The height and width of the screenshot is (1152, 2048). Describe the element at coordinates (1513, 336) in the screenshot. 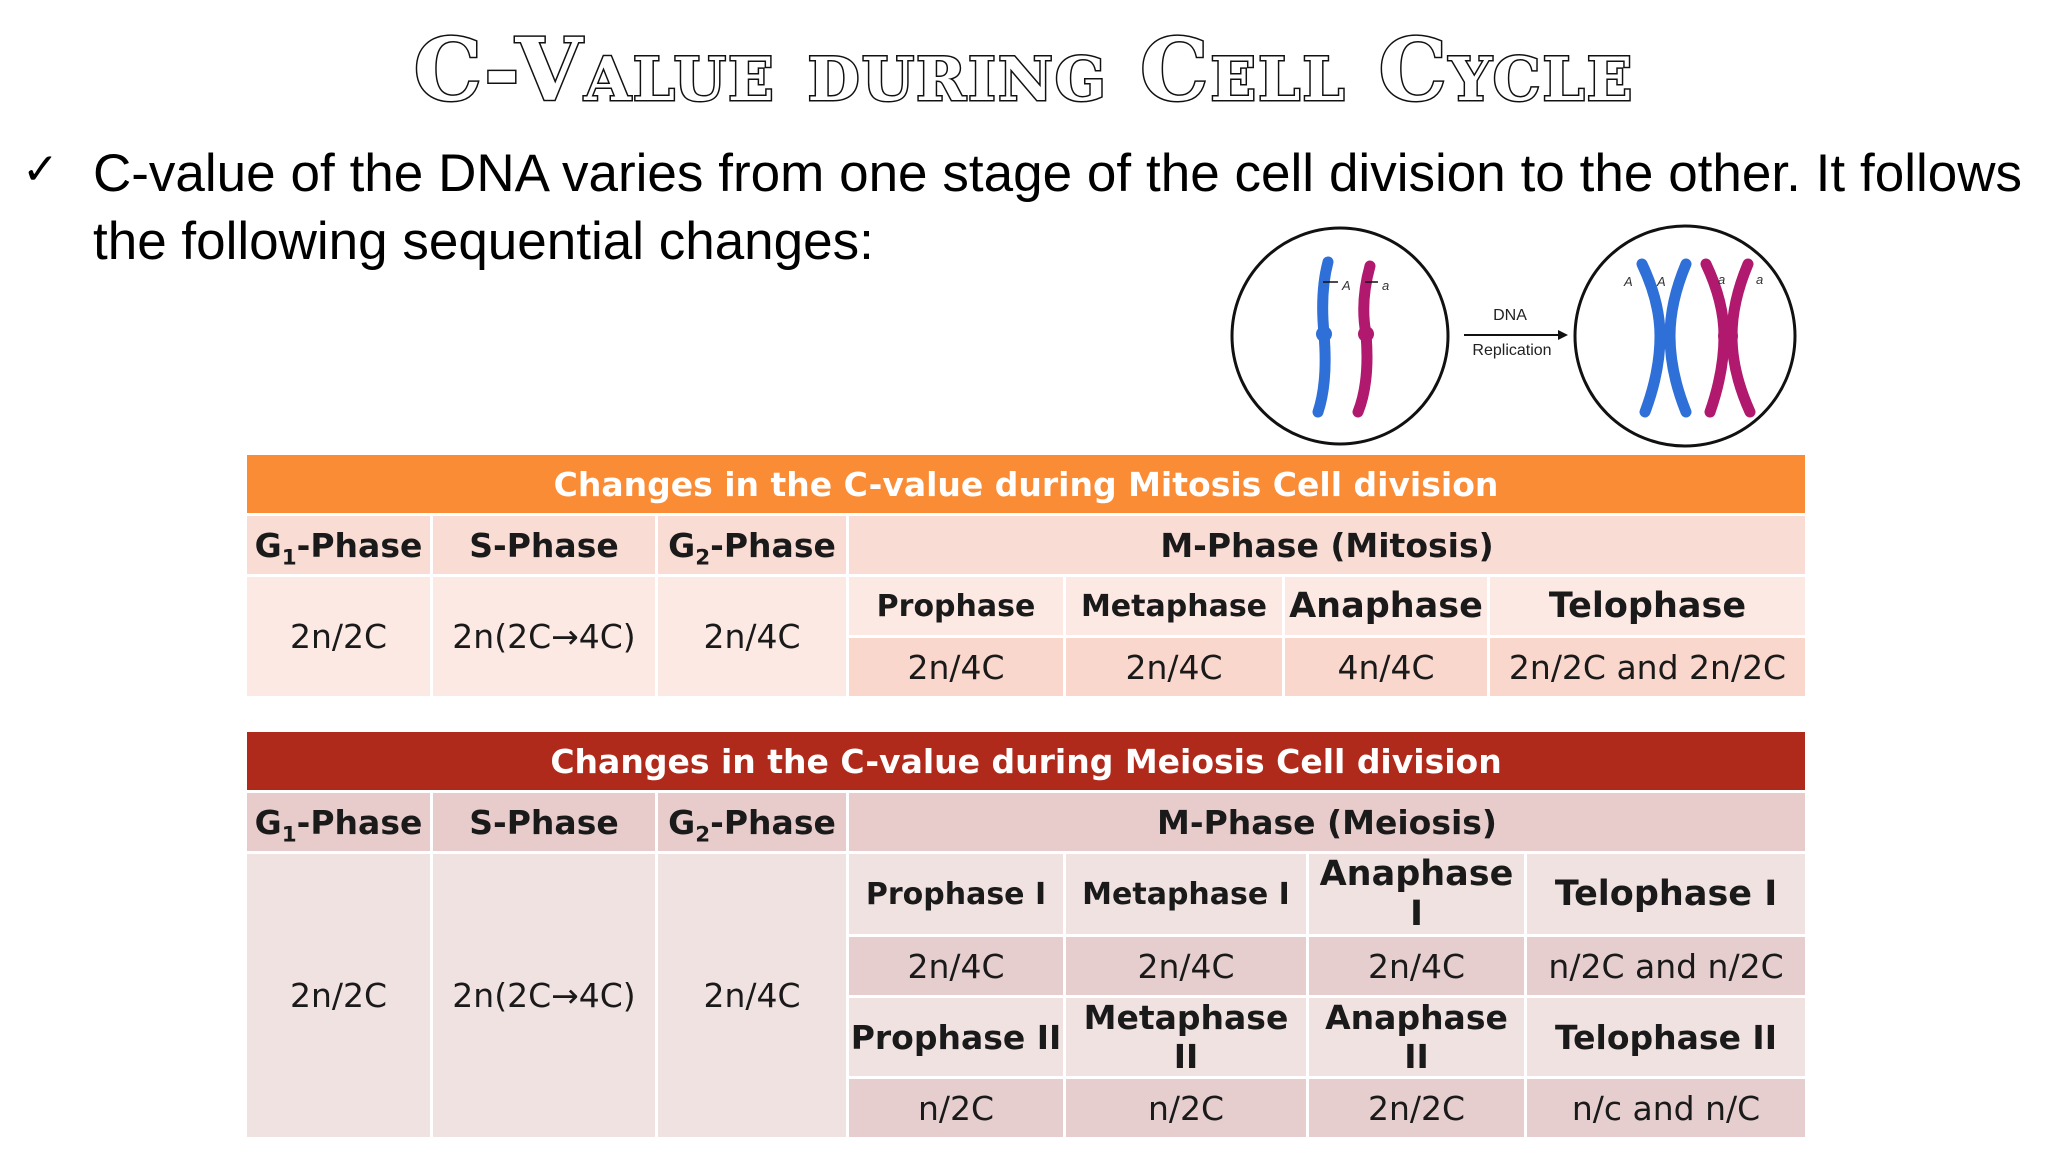

I see `dna-replication-diagram: A a DNA Replication A A a a` at that location.